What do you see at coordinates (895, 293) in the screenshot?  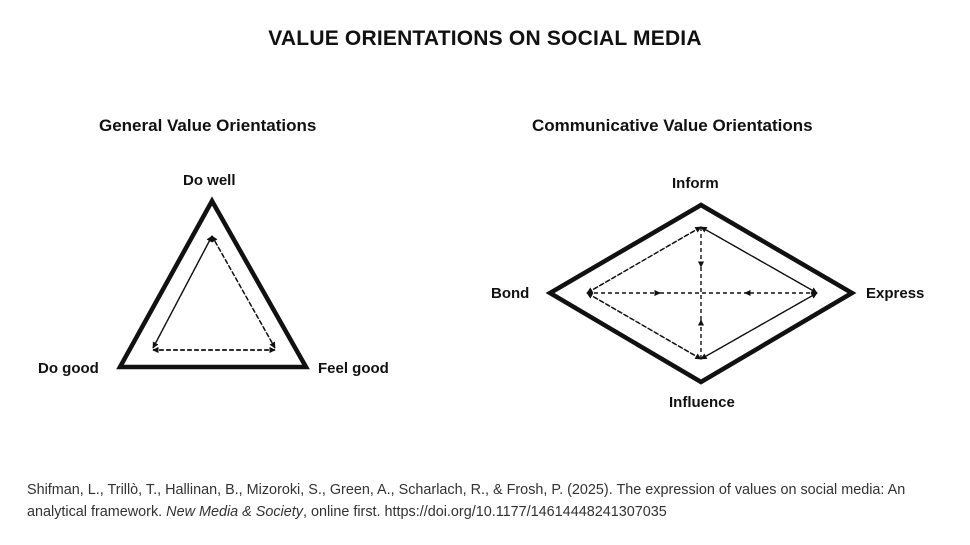 I see `vertex-label-express: Express` at bounding box center [895, 293].